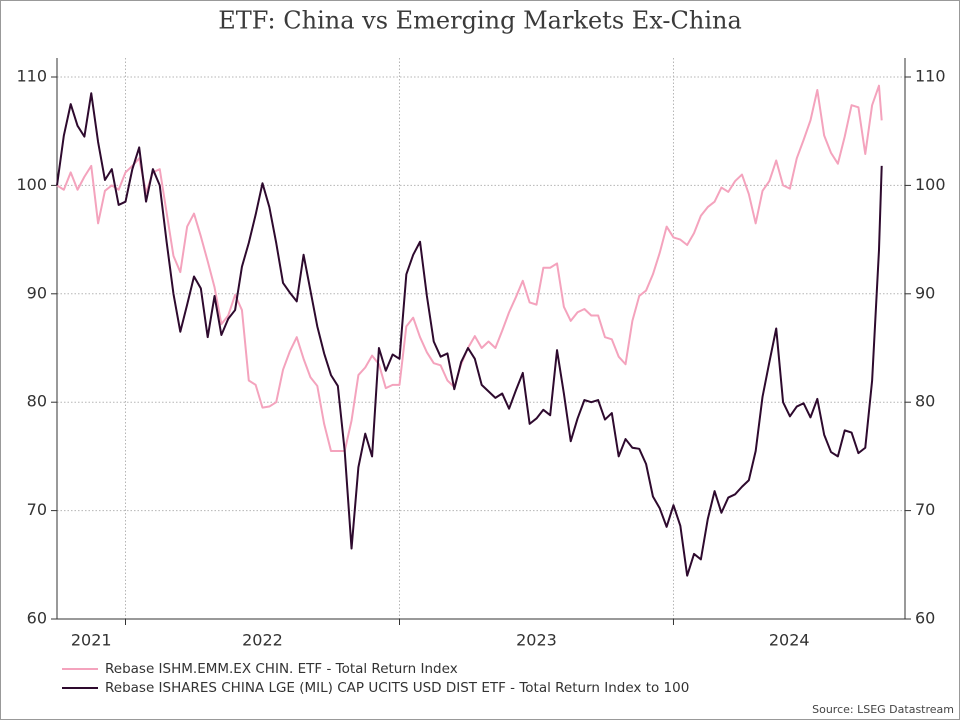  What do you see at coordinates (37, 618) in the screenshot?
I see `y-tick-label: 60` at bounding box center [37, 618].